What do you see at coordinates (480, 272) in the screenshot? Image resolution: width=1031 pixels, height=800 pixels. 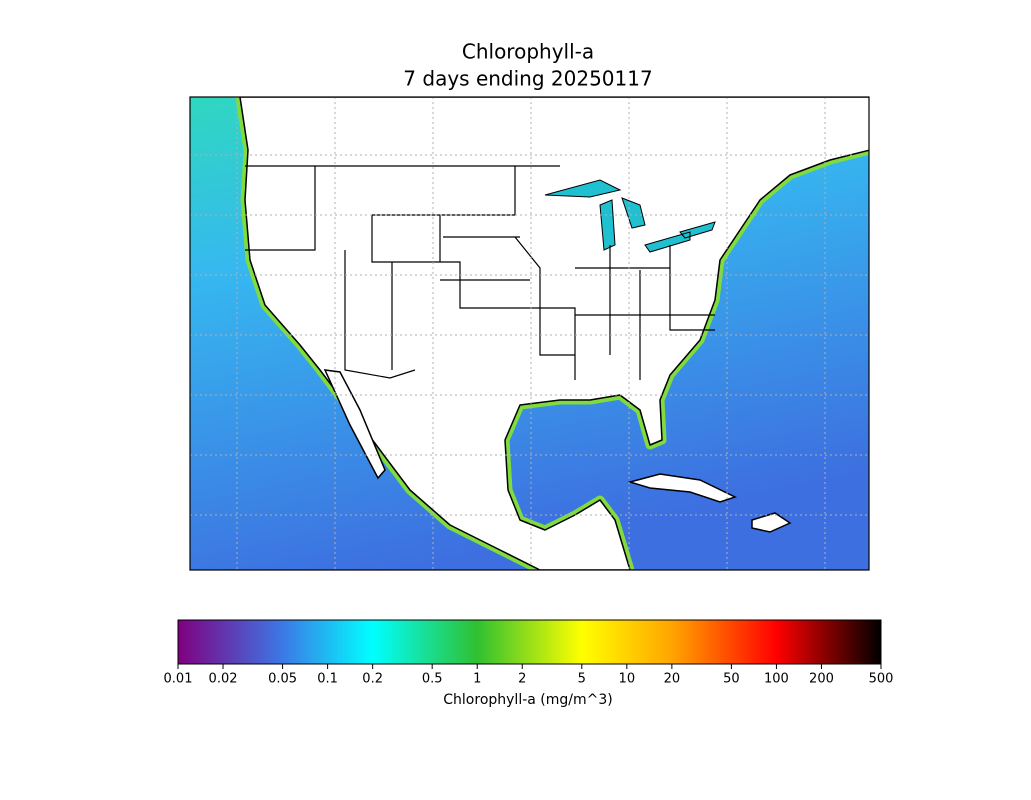 I see `state-borders` at bounding box center [480, 272].